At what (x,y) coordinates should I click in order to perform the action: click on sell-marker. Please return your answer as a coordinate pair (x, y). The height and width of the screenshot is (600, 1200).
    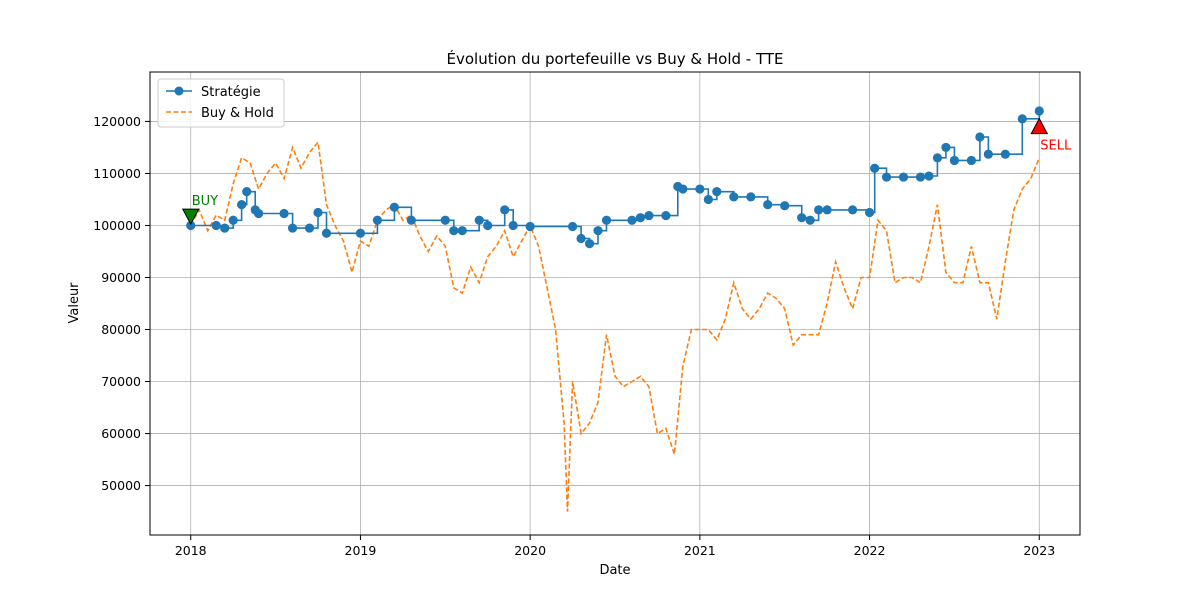
    Looking at the image, I should click on (1039, 126).